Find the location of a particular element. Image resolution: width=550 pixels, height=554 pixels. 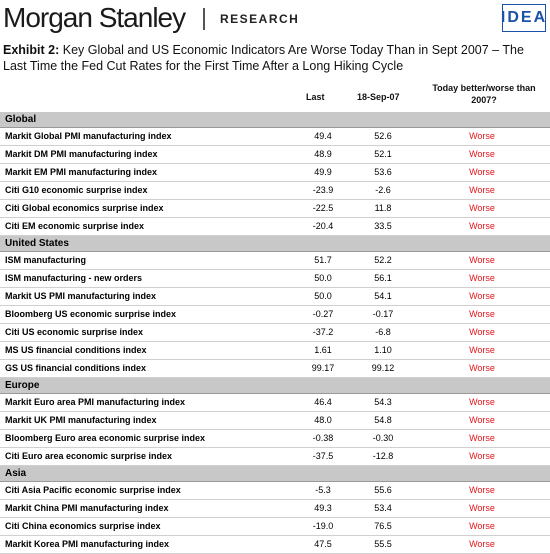

last-value: -0.27 is located at coordinates (323, 314).